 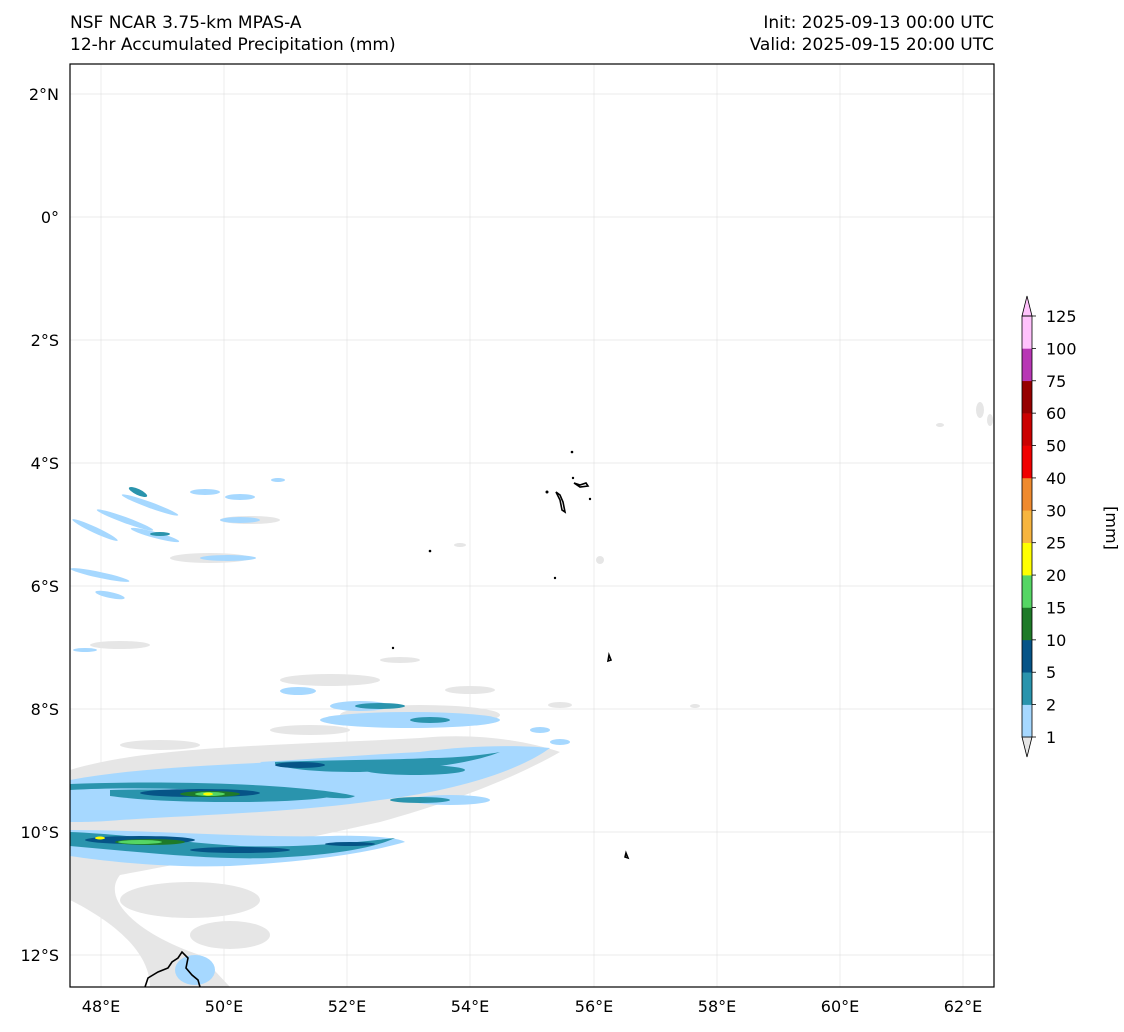 What do you see at coordinates (1111, 528) in the screenshot?
I see `colorbar-unit-label: [mm]` at bounding box center [1111, 528].